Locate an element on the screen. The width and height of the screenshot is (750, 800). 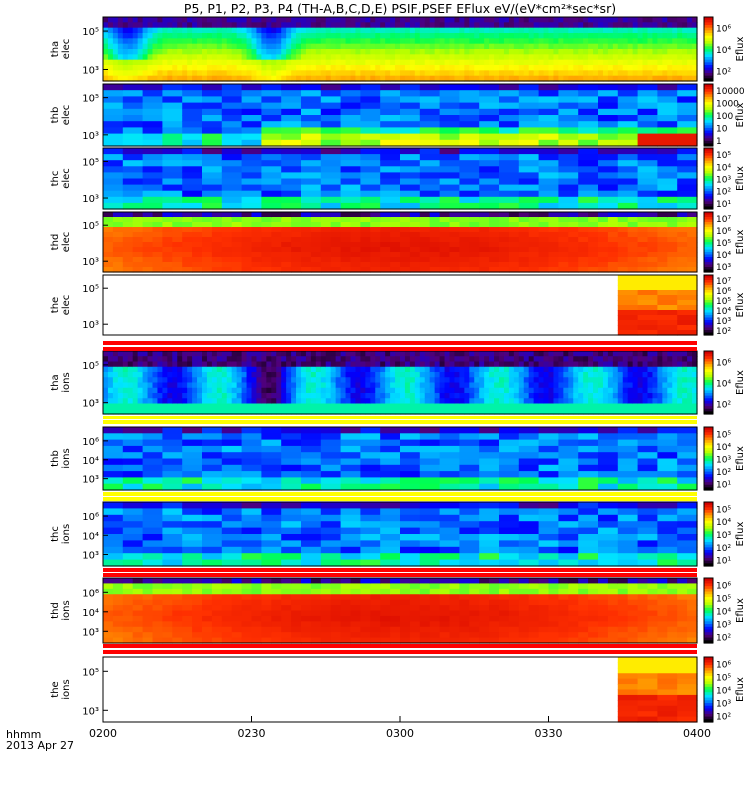
panel-ytick-label: 10³ is located at coordinates (90, 404).